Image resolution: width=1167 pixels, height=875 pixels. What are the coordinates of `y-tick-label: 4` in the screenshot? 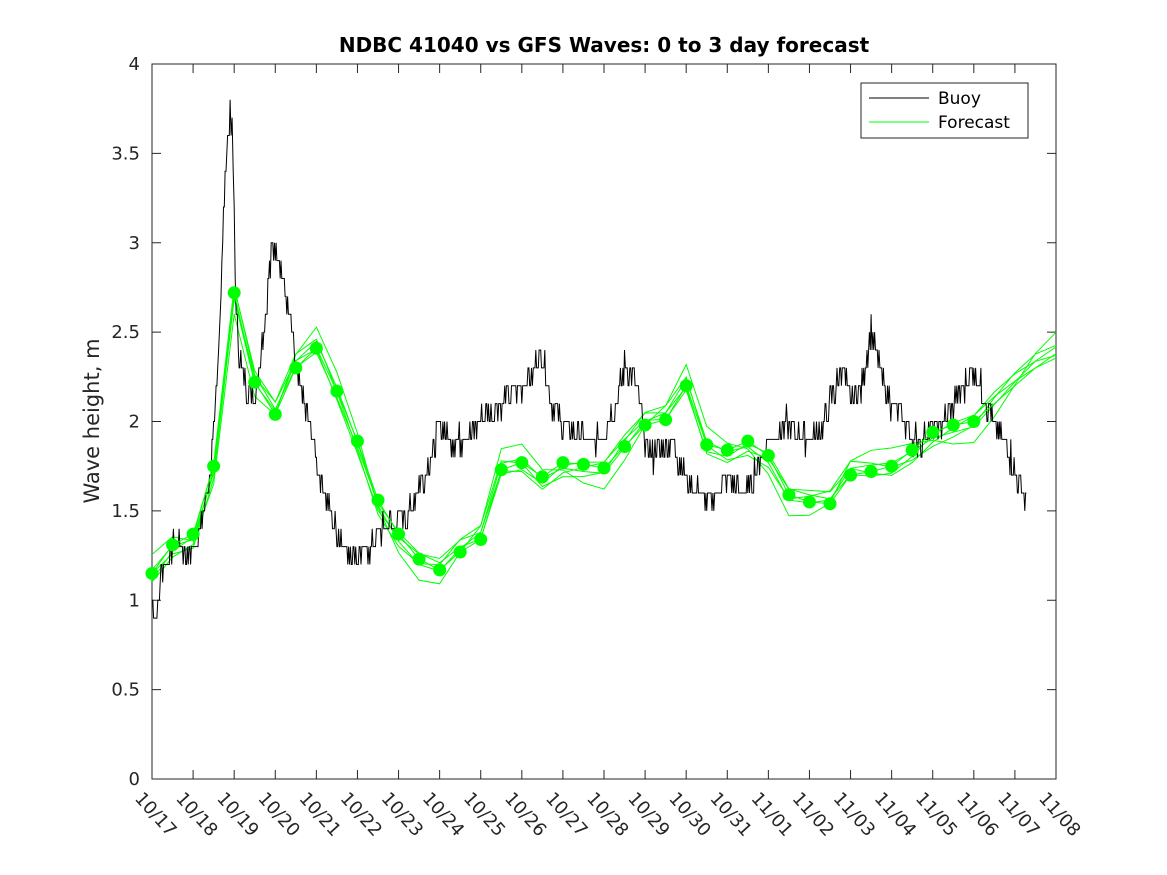 It's located at (134, 64).